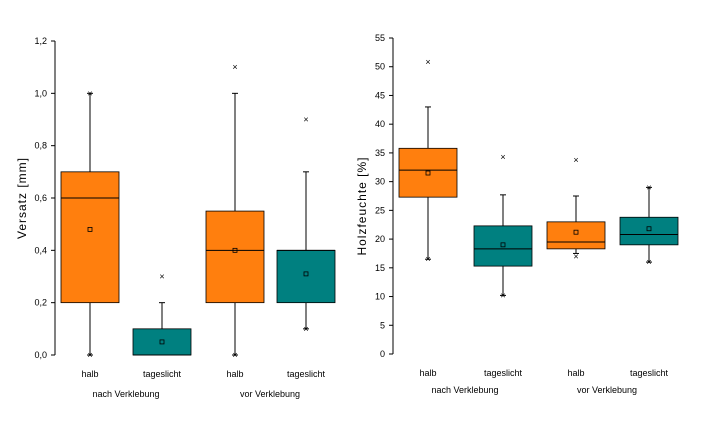 The width and height of the screenshot is (722, 442). Describe the element at coordinates (380, 210) in the screenshot. I see `y-tick-label: 25` at that location.